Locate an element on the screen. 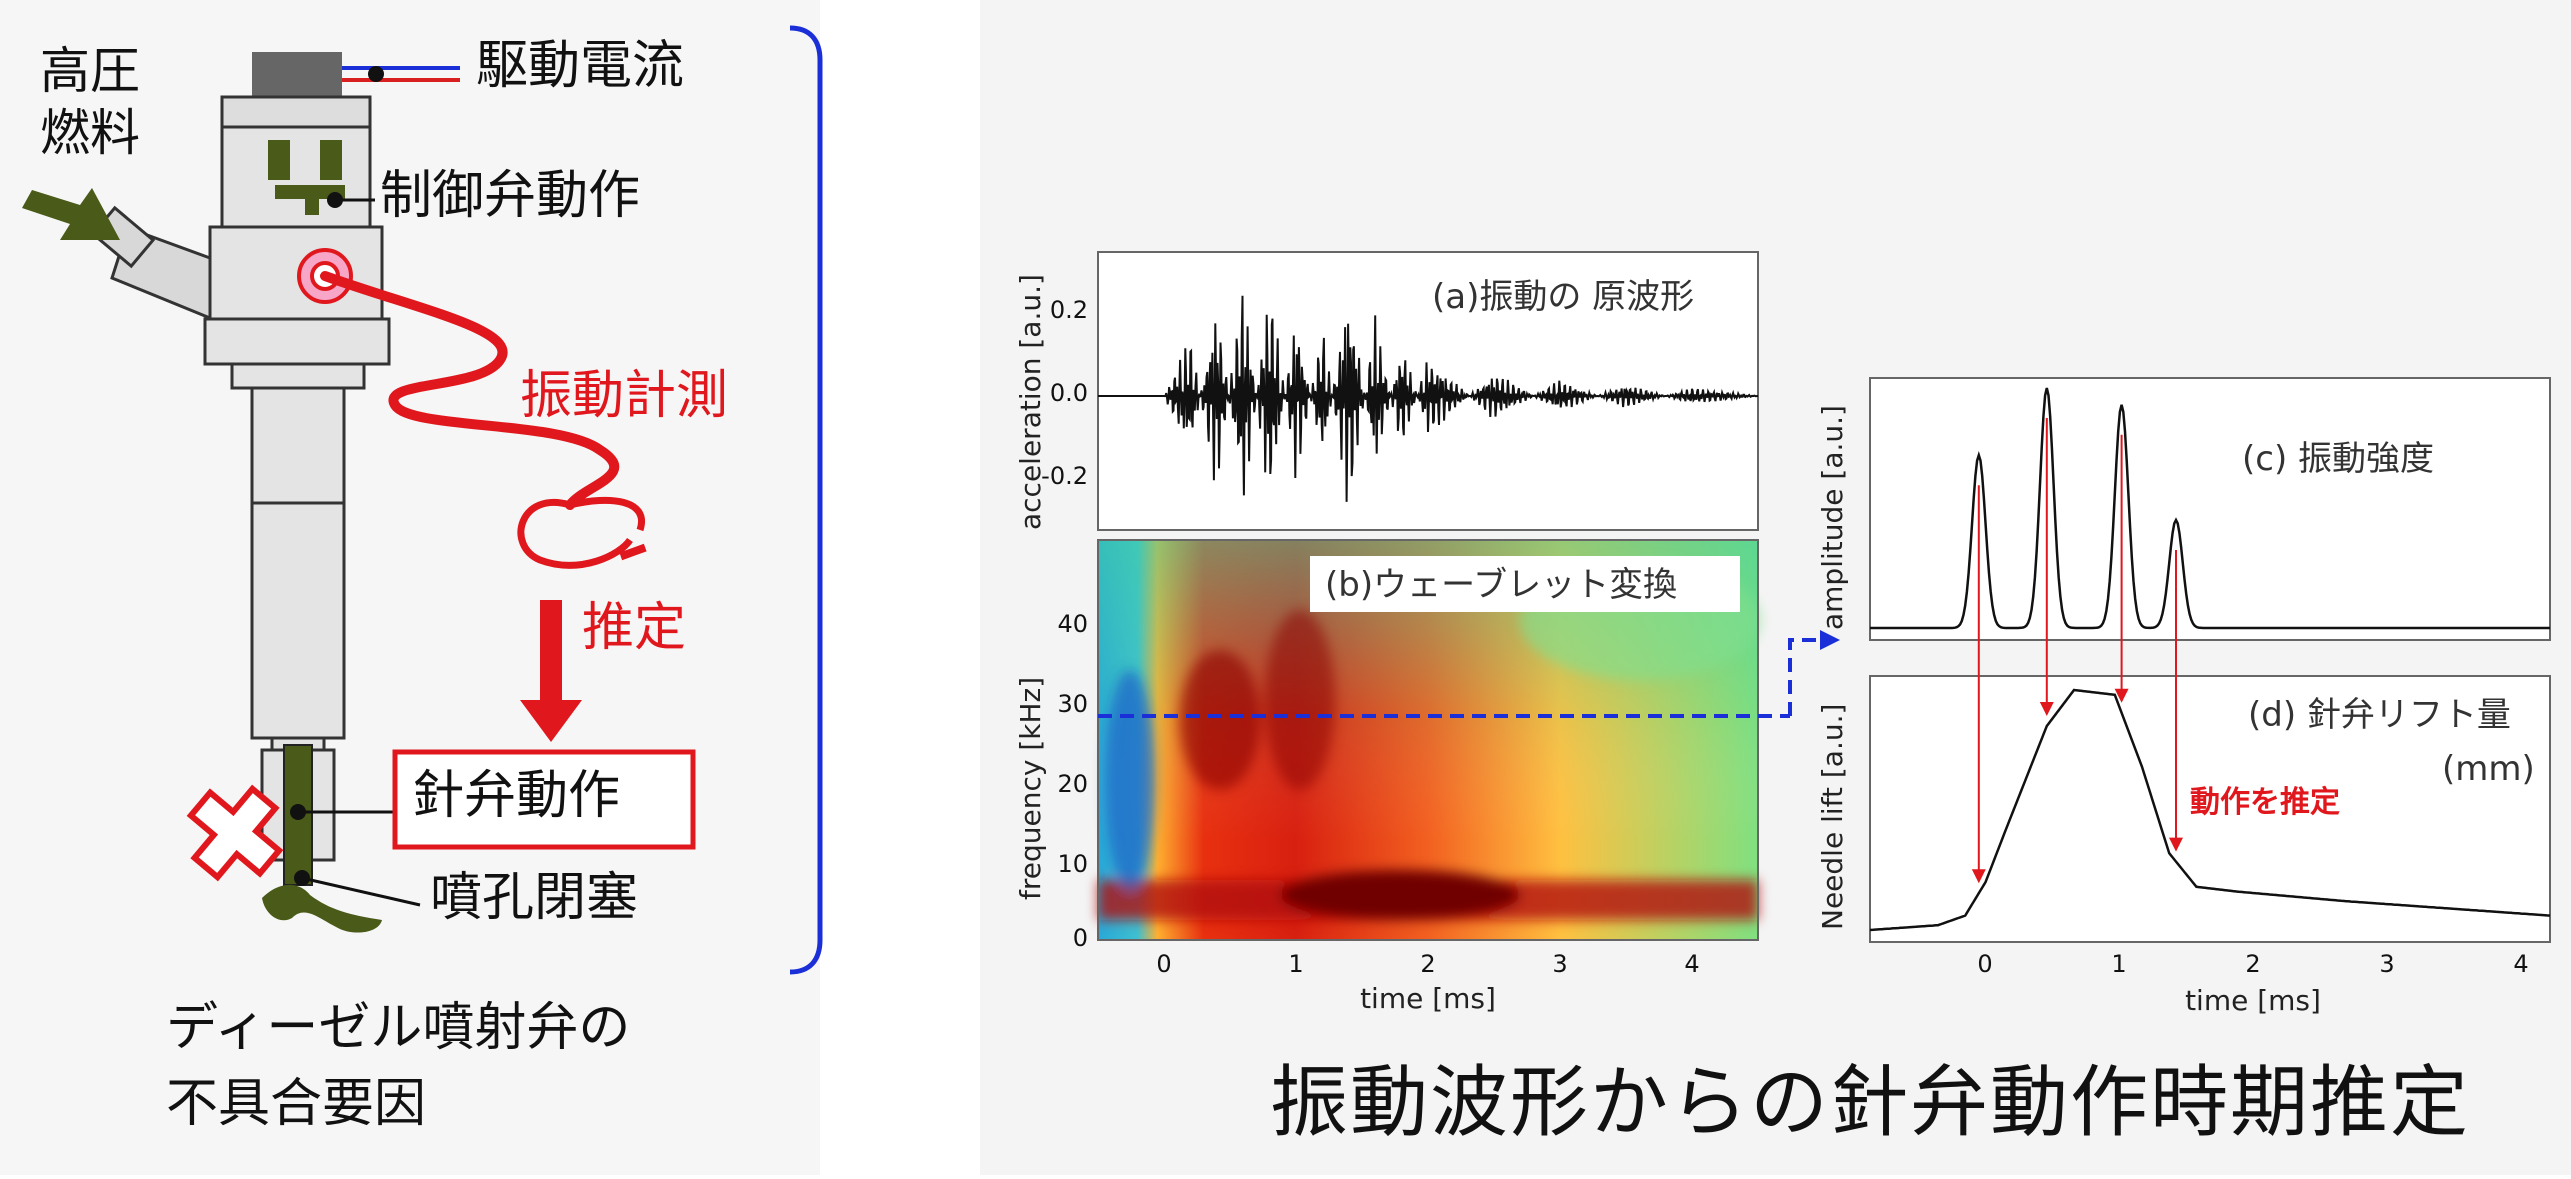 This screenshot has width=2571, height=1179. estimate-arrow-shaft is located at coordinates (551, 655).